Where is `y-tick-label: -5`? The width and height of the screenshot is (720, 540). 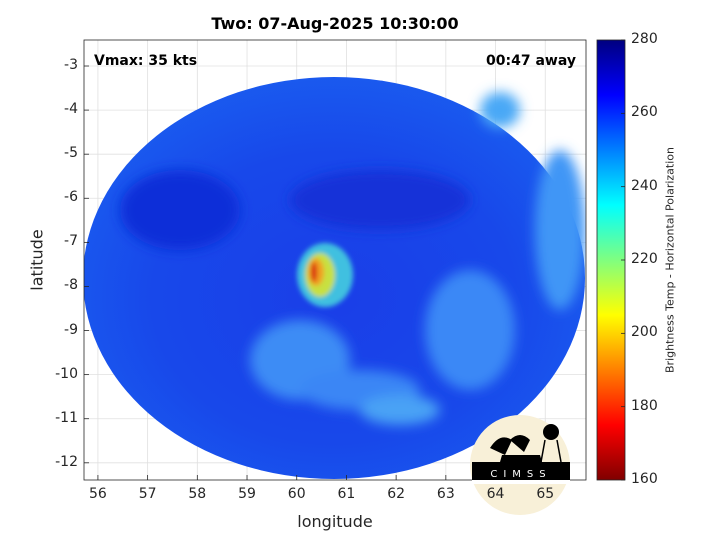 y-tick-label: -5 is located at coordinates (71, 153).